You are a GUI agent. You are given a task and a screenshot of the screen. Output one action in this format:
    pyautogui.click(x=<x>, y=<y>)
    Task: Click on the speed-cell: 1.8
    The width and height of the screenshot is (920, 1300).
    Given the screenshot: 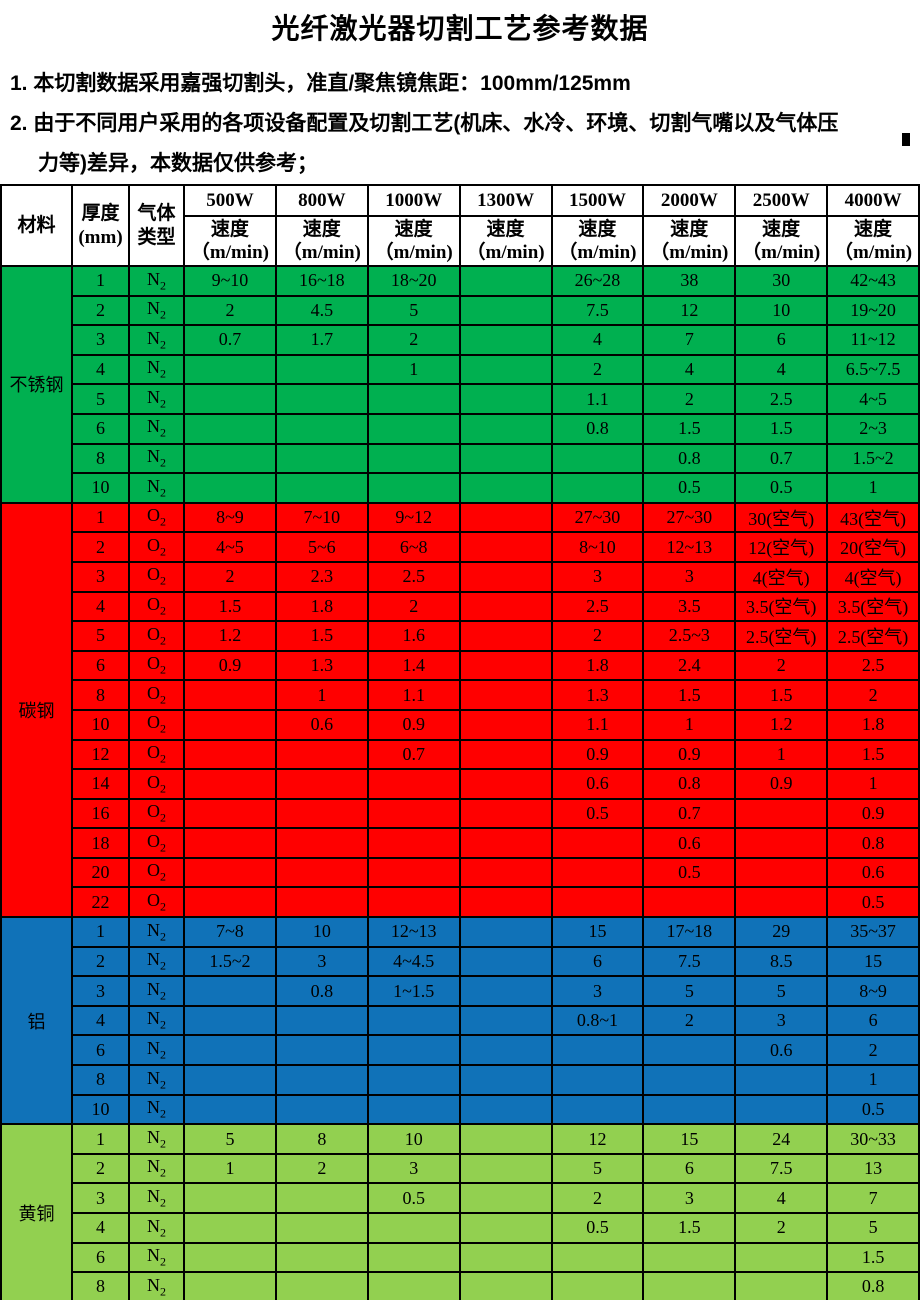 What is the action you would take?
    pyautogui.click(x=597, y=665)
    